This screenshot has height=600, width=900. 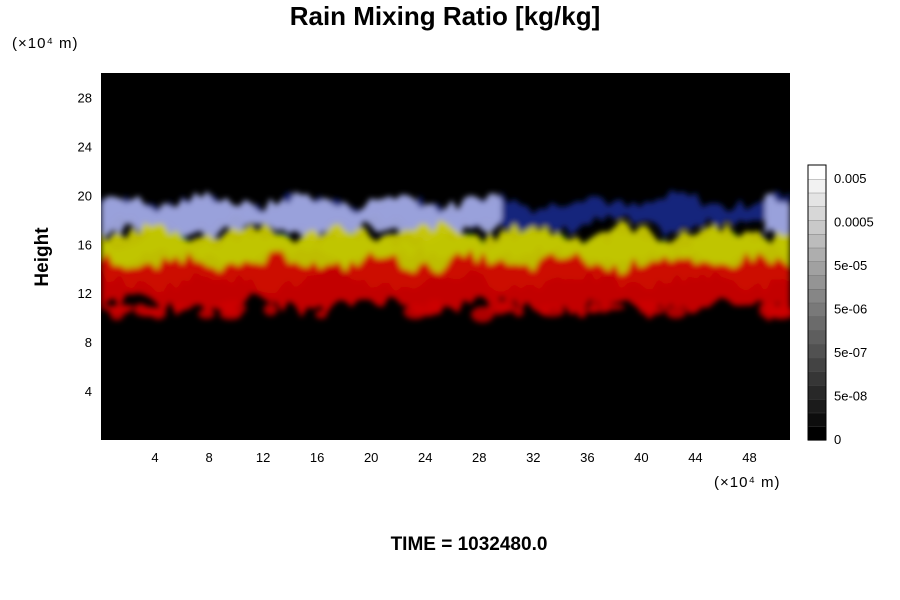 What do you see at coordinates (850, 178) in the screenshot?
I see `colorbar-tick-label: 0.005` at bounding box center [850, 178].